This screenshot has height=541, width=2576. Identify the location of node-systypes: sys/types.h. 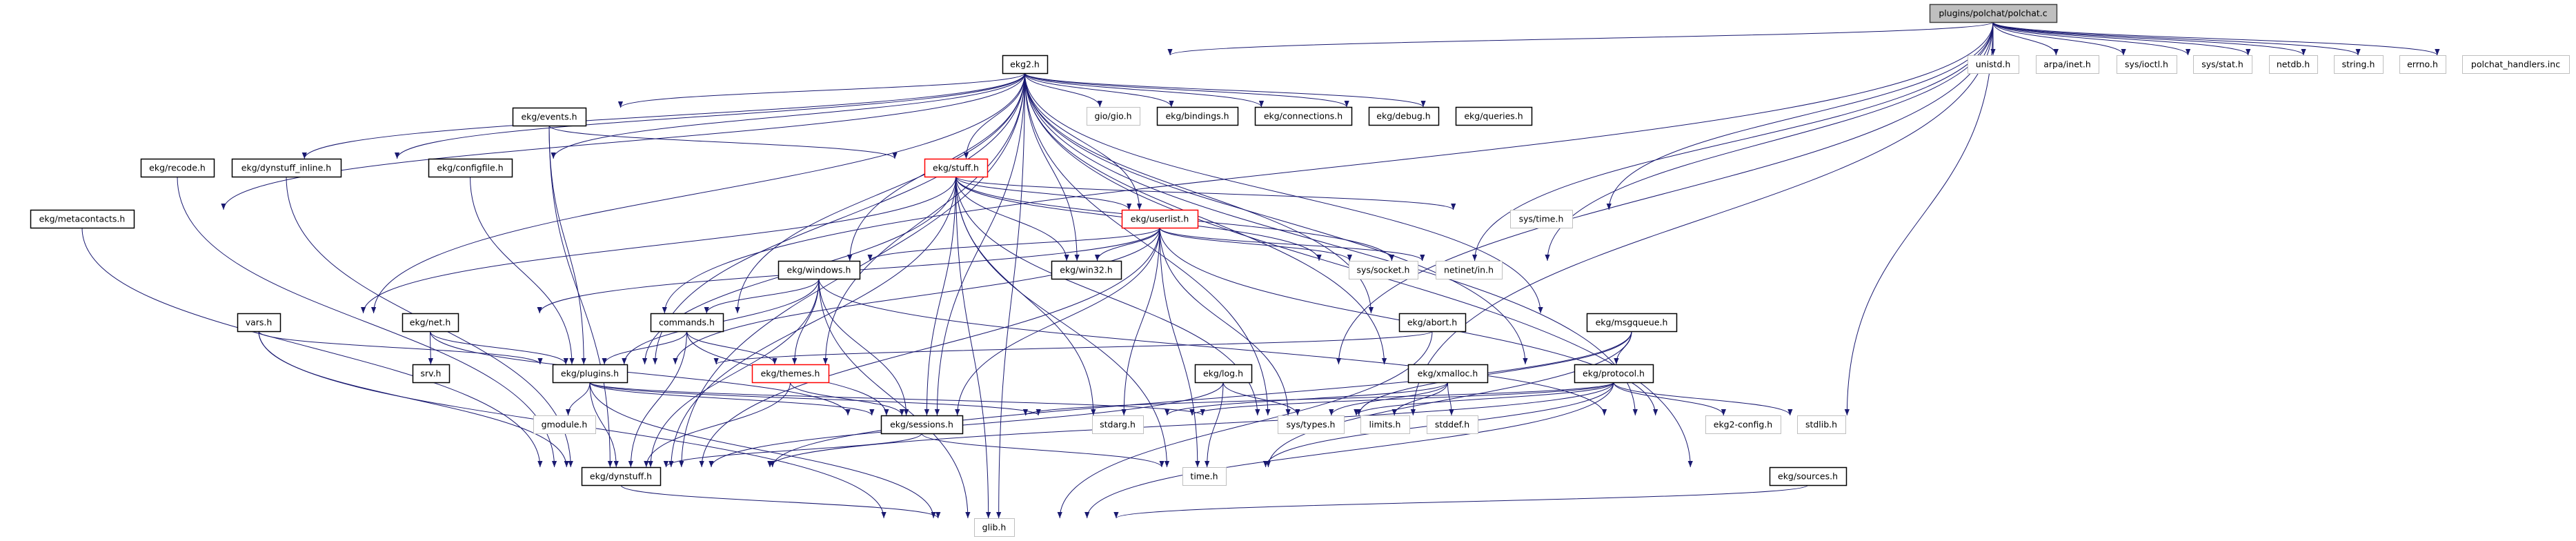
(1311, 424).